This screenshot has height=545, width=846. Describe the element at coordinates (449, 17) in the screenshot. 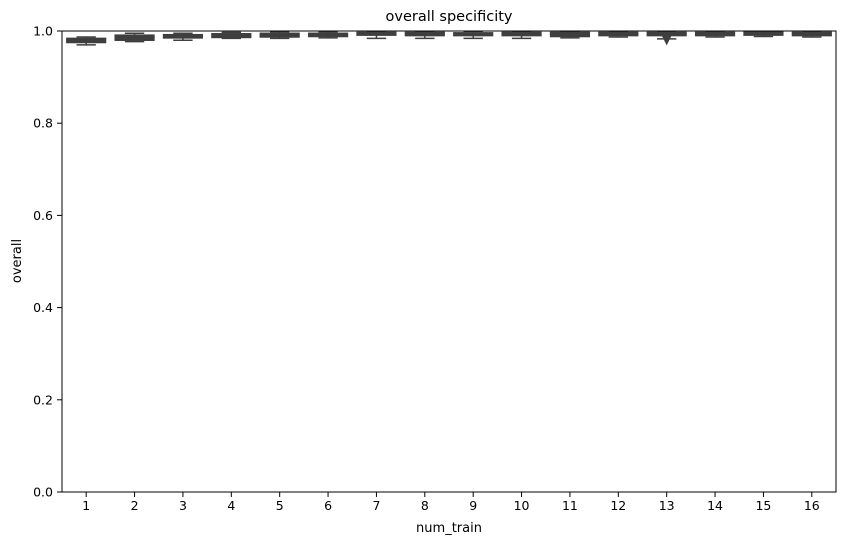

I see `chart-title: overall specificity` at that location.